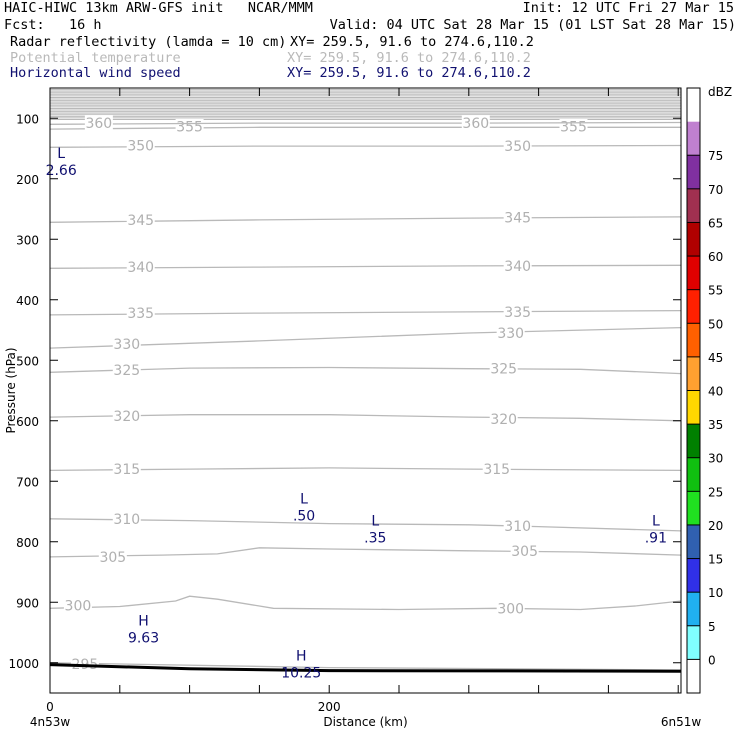 The image size is (740, 740). What do you see at coordinates (329, 707) in the screenshot?
I see `x-tick-label: 200` at bounding box center [329, 707].